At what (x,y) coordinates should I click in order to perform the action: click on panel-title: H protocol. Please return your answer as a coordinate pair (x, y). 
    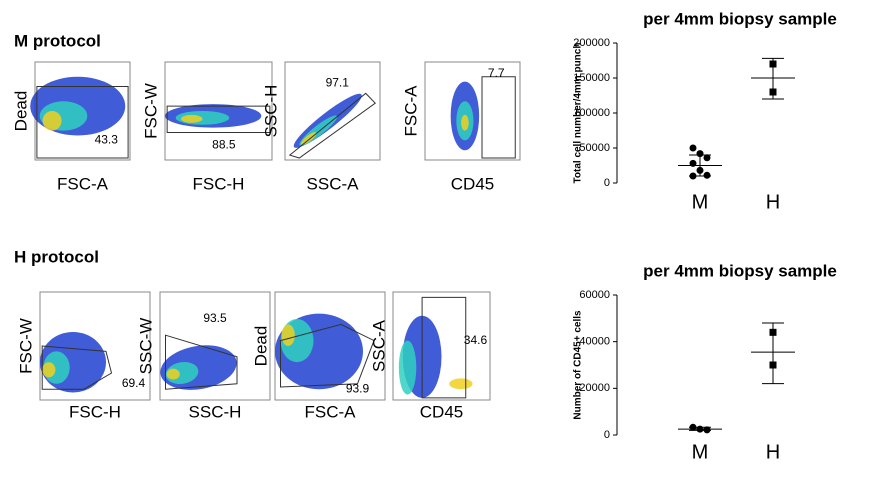
    Looking at the image, I should click on (56, 256).